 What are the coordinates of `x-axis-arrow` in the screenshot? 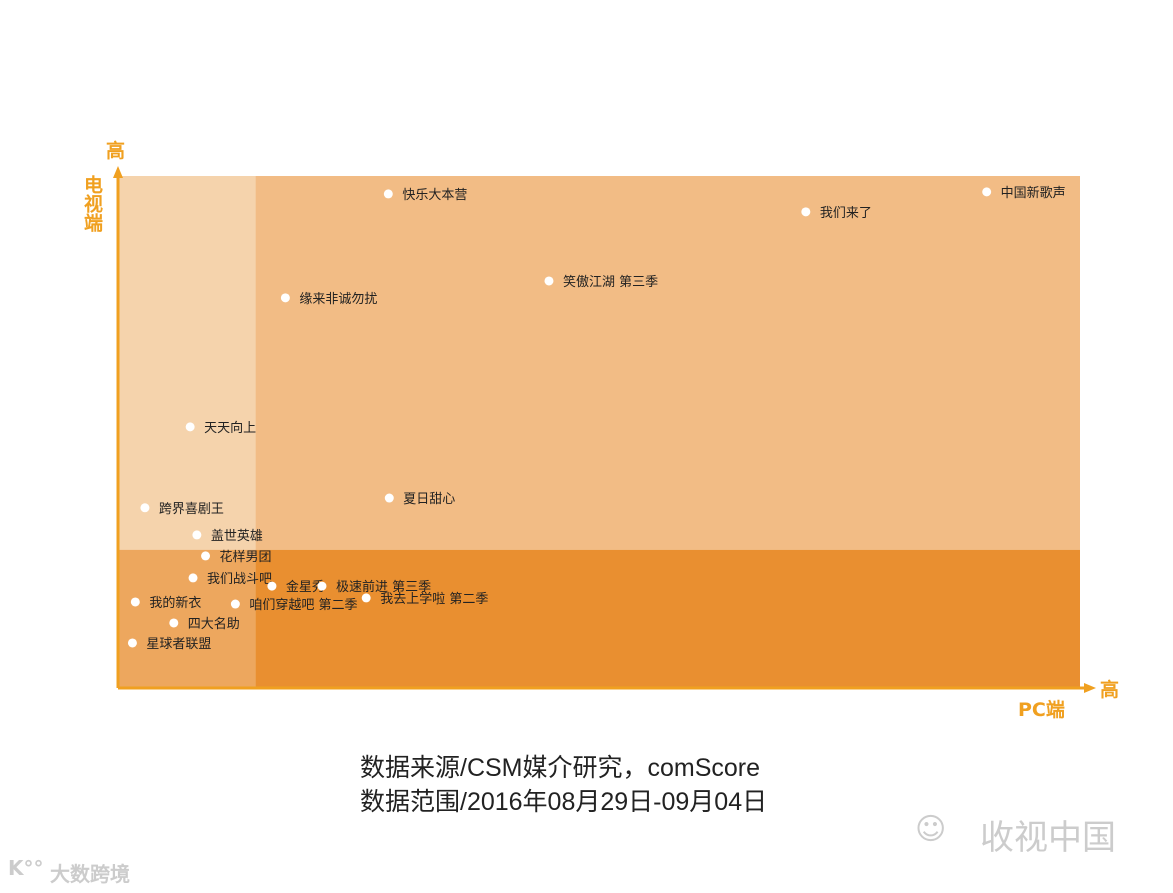 It's located at (1090, 688).